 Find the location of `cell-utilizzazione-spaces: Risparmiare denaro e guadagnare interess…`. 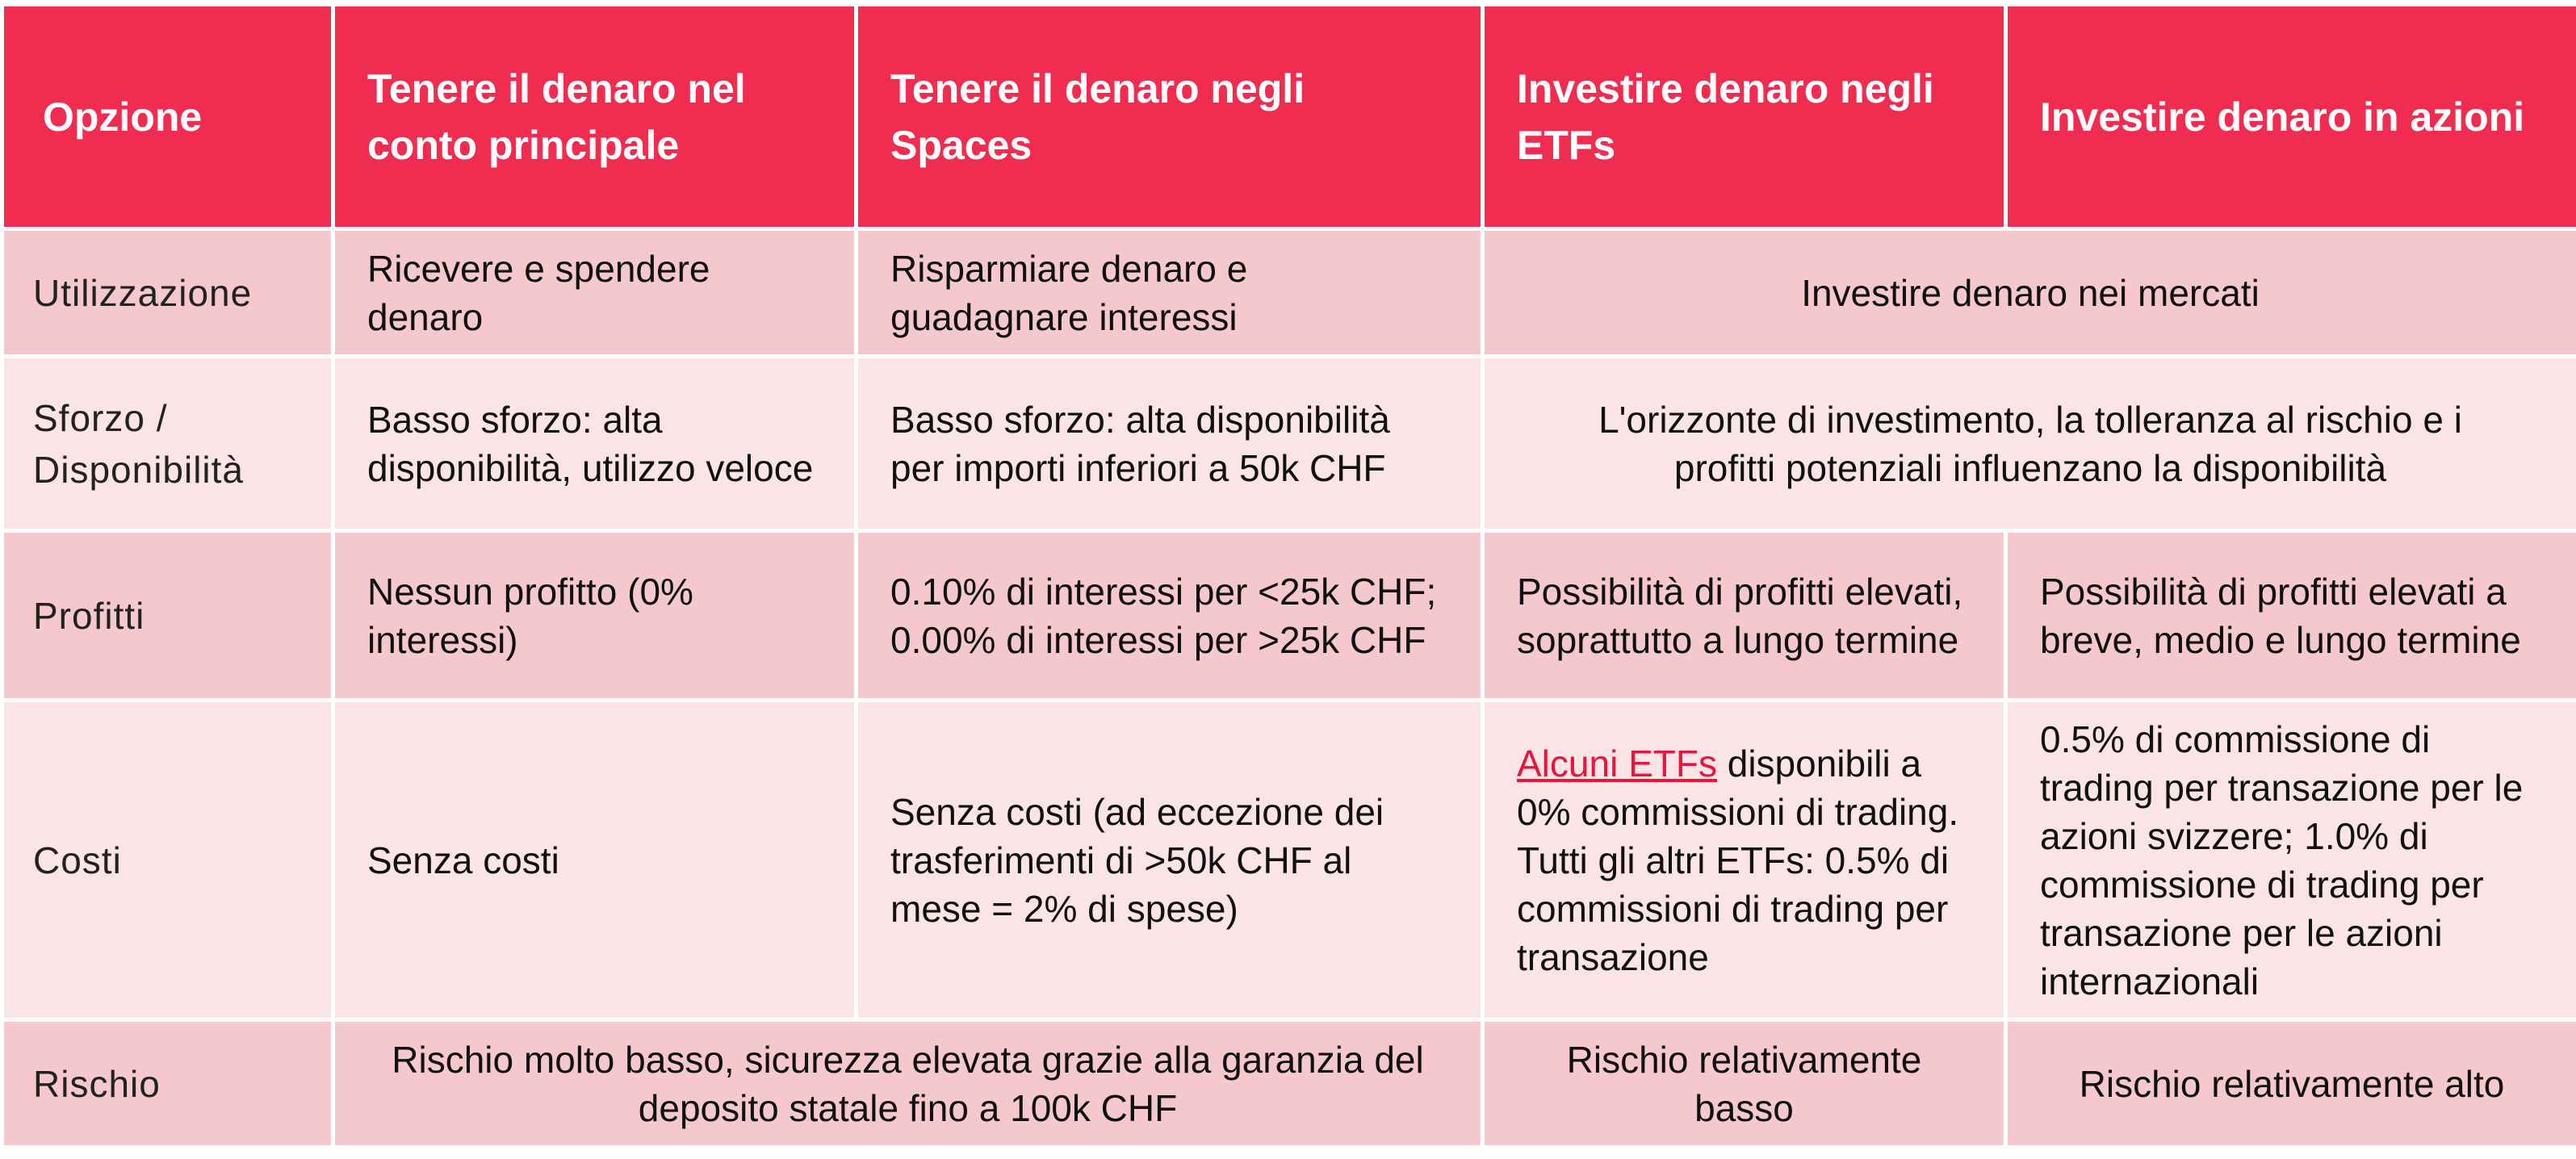

cell-utilizzazione-spaces: Risparmiare denaro e guadagnare interess… is located at coordinates (1169, 292).